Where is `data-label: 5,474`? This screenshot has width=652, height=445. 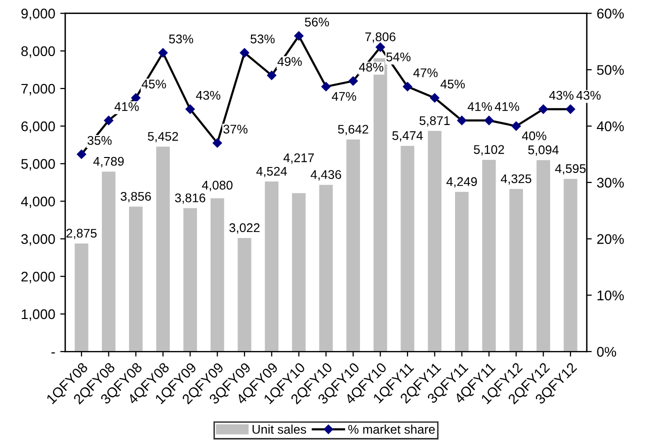 data-label: 5,474 is located at coordinates (407, 136).